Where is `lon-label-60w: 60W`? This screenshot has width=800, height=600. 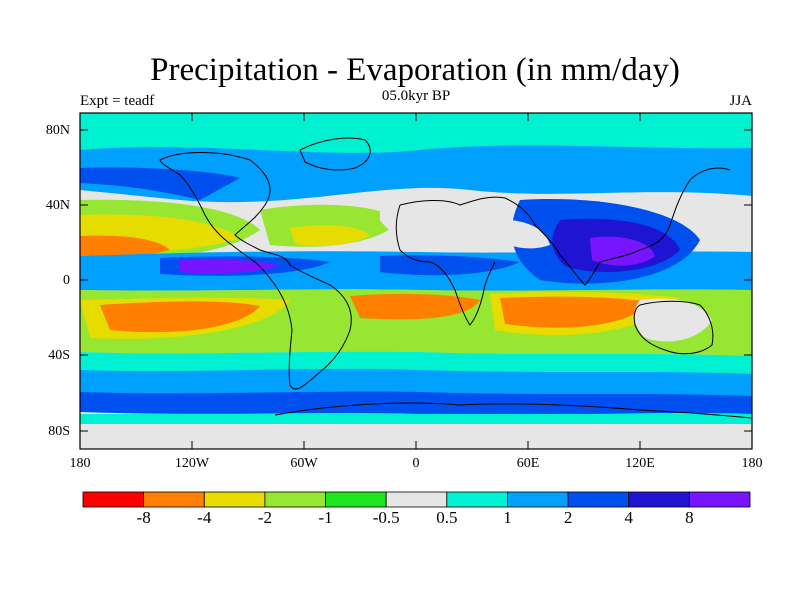 lon-label-60w: 60W is located at coordinates (304, 463).